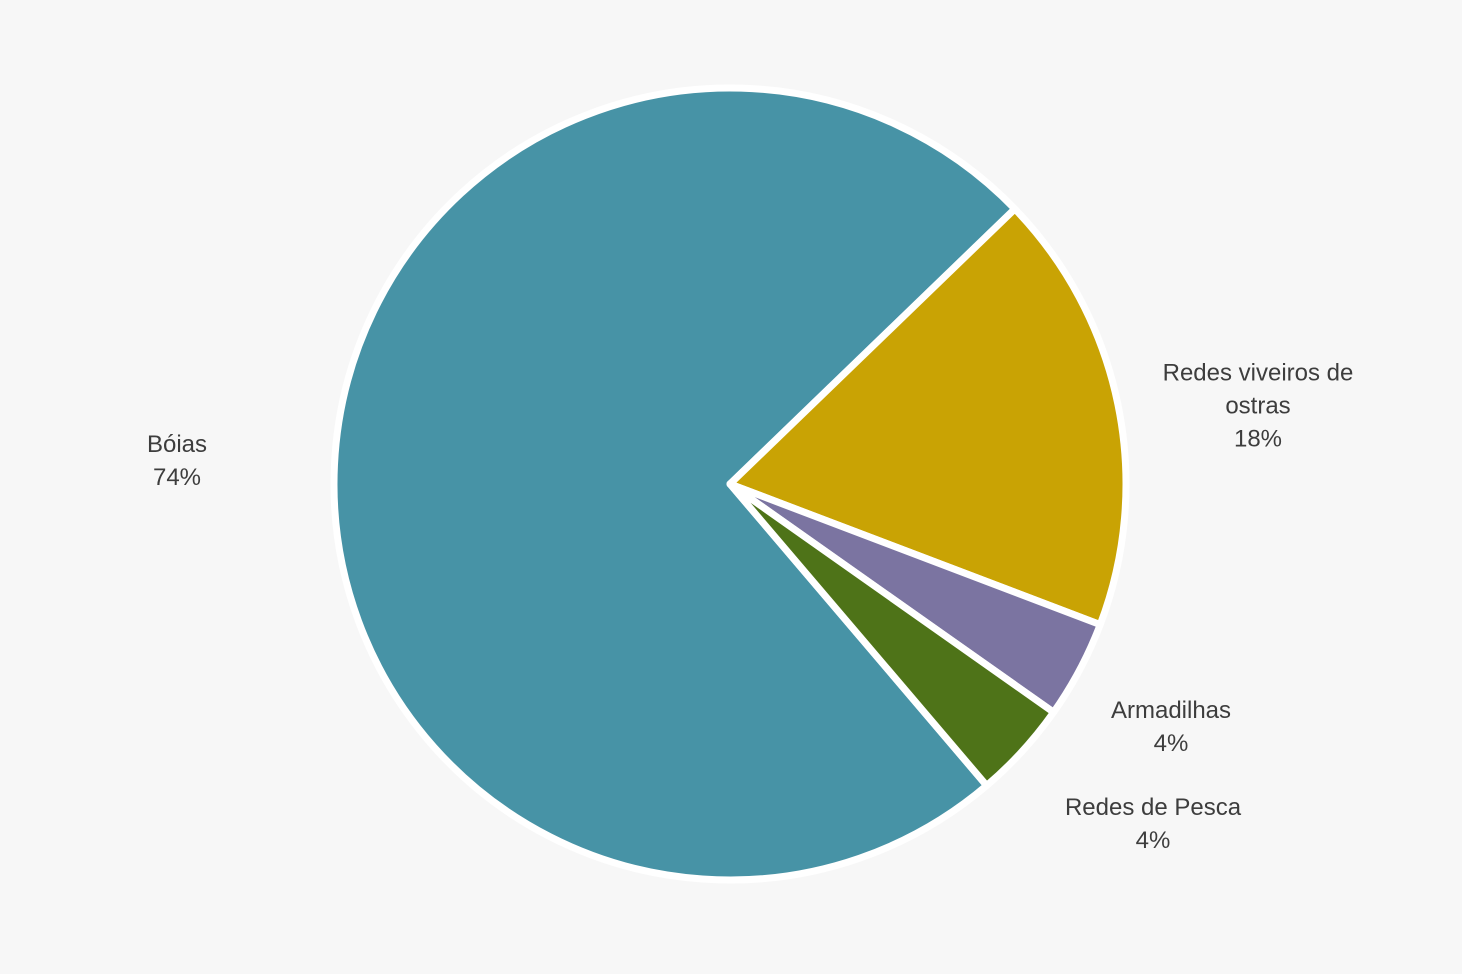 The image size is (1462, 974). I want to click on pie-label-redes-viveiros-name-line2: ostras, so click(1258, 406).